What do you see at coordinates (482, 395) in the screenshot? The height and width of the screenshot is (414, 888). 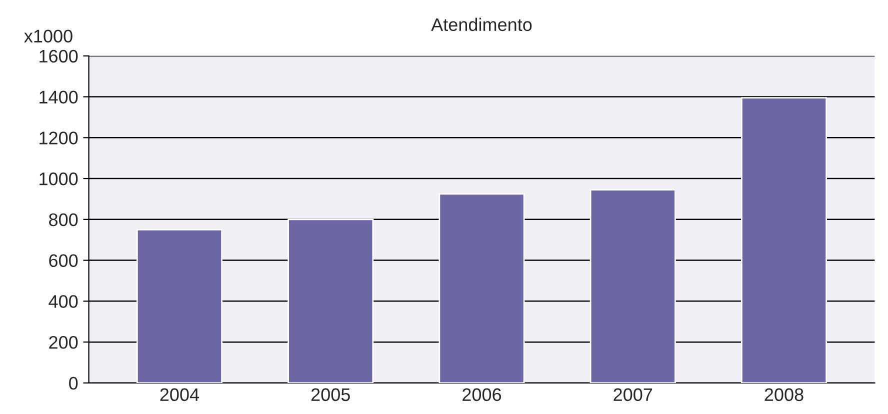 I see `x-tick-label: 2006` at bounding box center [482, 395].